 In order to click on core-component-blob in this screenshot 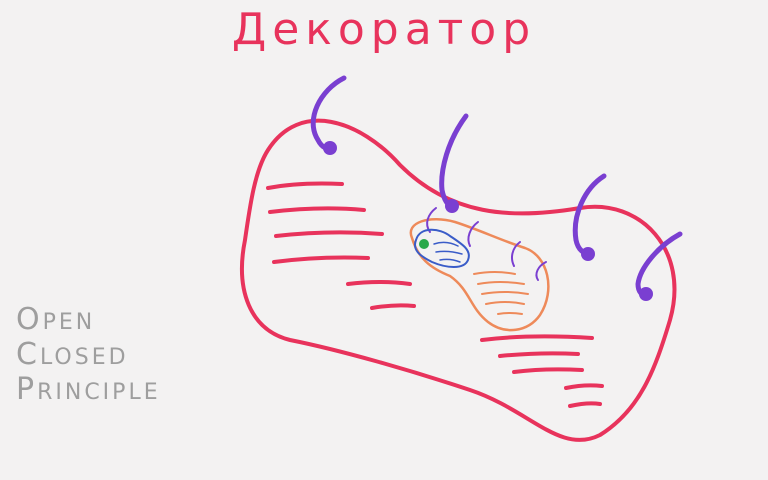, I will do `click(442, 248)`.